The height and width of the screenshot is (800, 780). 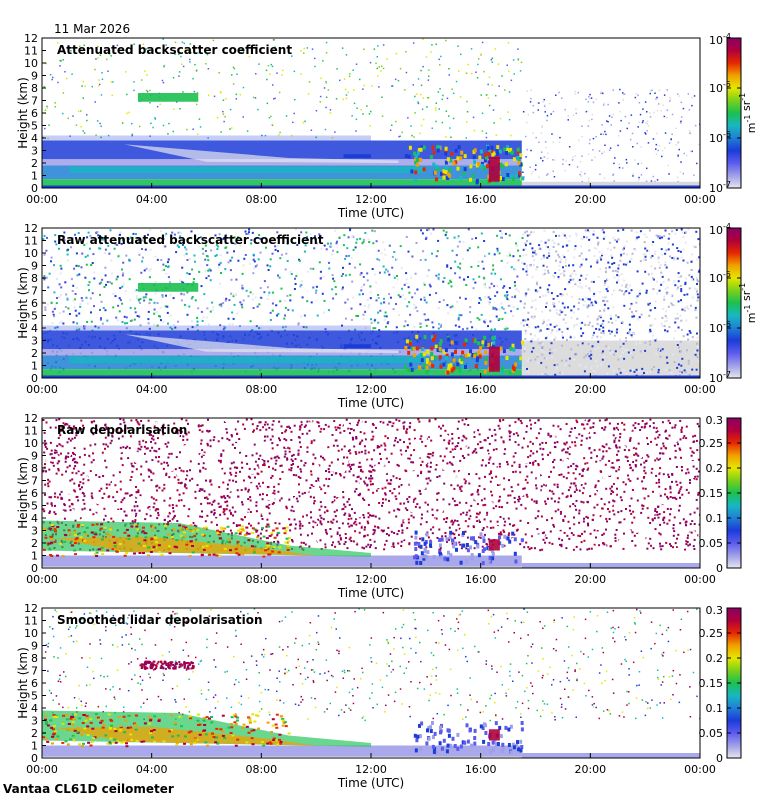 I want to click on panel-title: Raw depolarisation, so click(x=122, y=430).